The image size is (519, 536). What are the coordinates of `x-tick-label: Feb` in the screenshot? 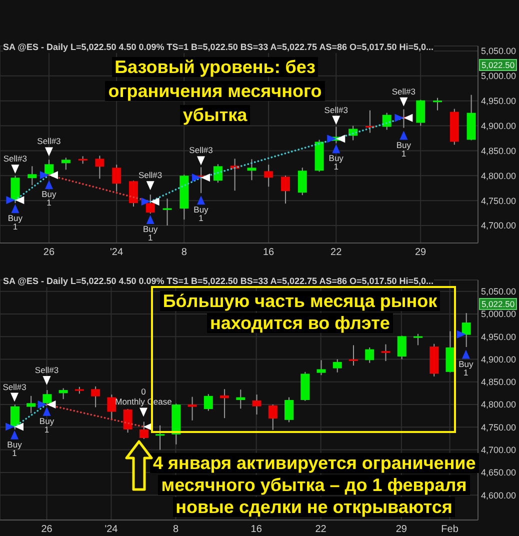 It's located at (450, 530).